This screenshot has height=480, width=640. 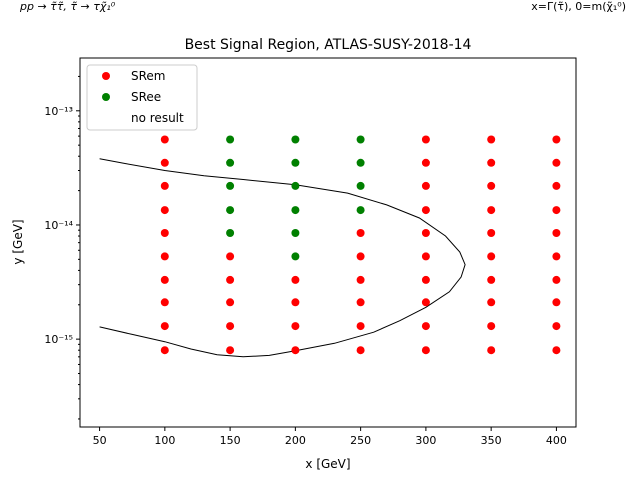 What do you see at coordinates (578, 6) in the screenshot?
I see `axes-definition-label: x=Γ(τ̃), 0=m(χ̃₁⁰)` at bounding box center [578, 6].